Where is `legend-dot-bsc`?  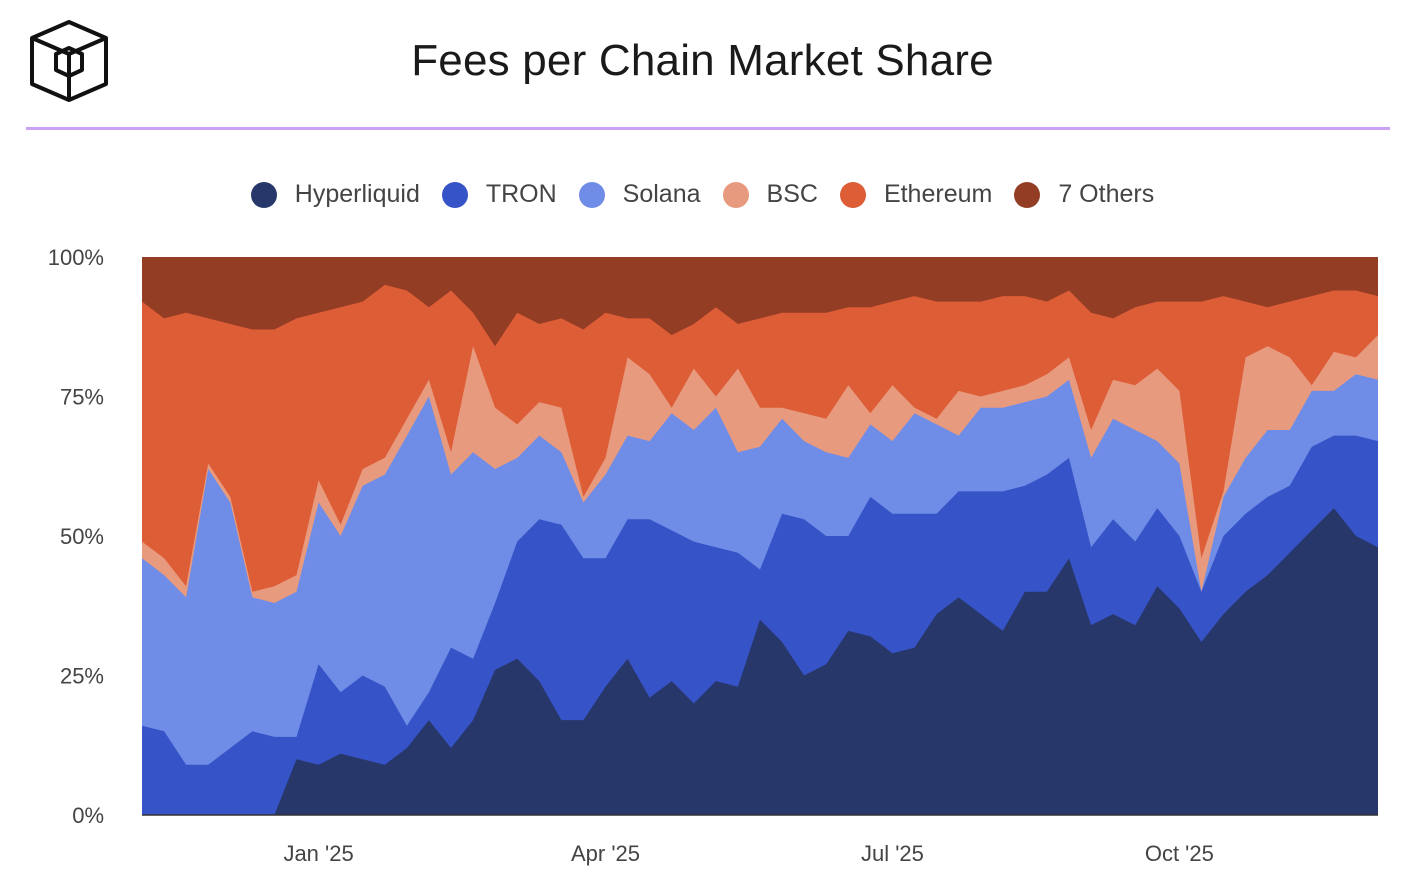 legend-dot-bsc is located at coordinates (735, 194).